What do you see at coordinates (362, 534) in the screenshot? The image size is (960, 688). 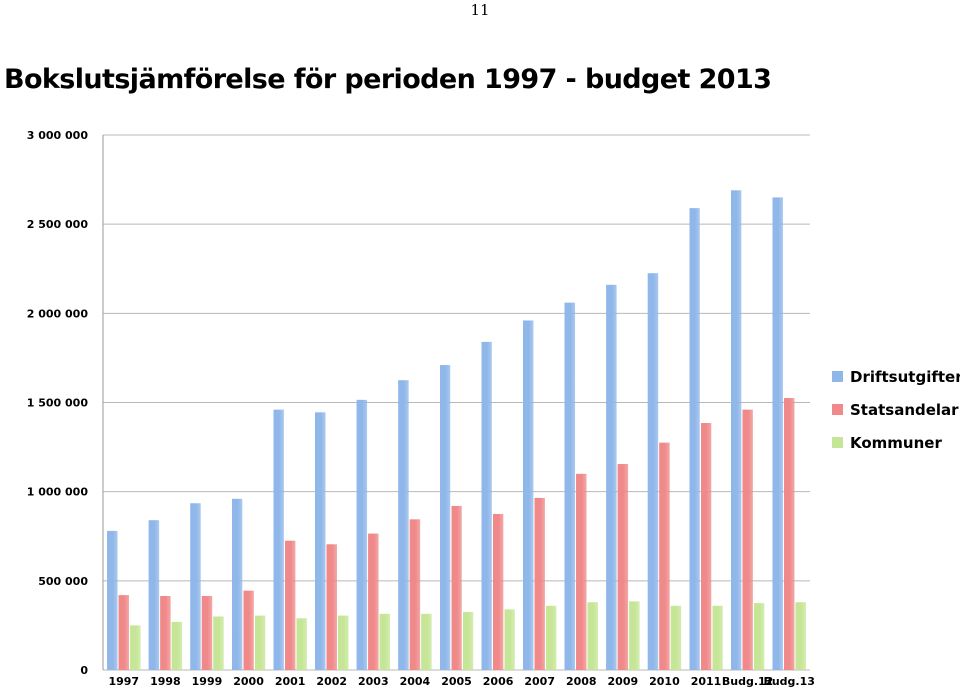 I see `bar-driftsutgifter-2003` at bounding box center [362, 534].